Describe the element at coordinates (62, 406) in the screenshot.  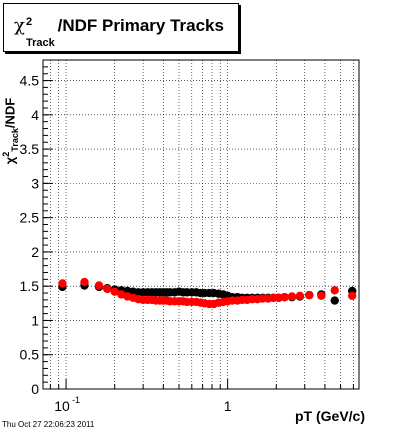
I see `x-tick-label: 10` at that location.